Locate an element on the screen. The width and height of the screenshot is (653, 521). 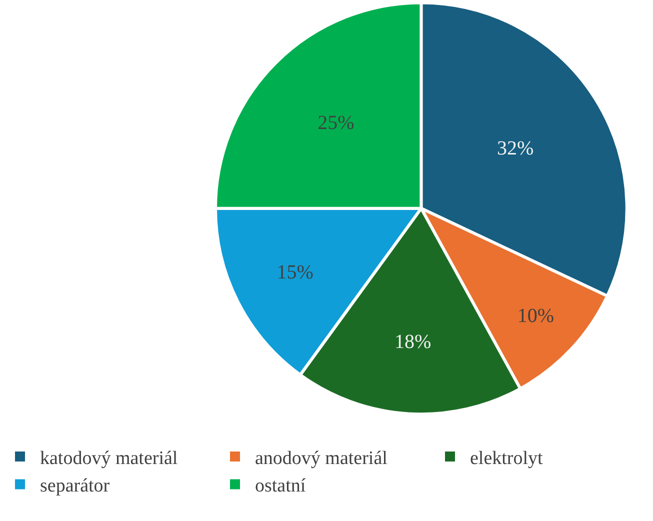
legend-label: ostatní is located at coordinates (280, 486).